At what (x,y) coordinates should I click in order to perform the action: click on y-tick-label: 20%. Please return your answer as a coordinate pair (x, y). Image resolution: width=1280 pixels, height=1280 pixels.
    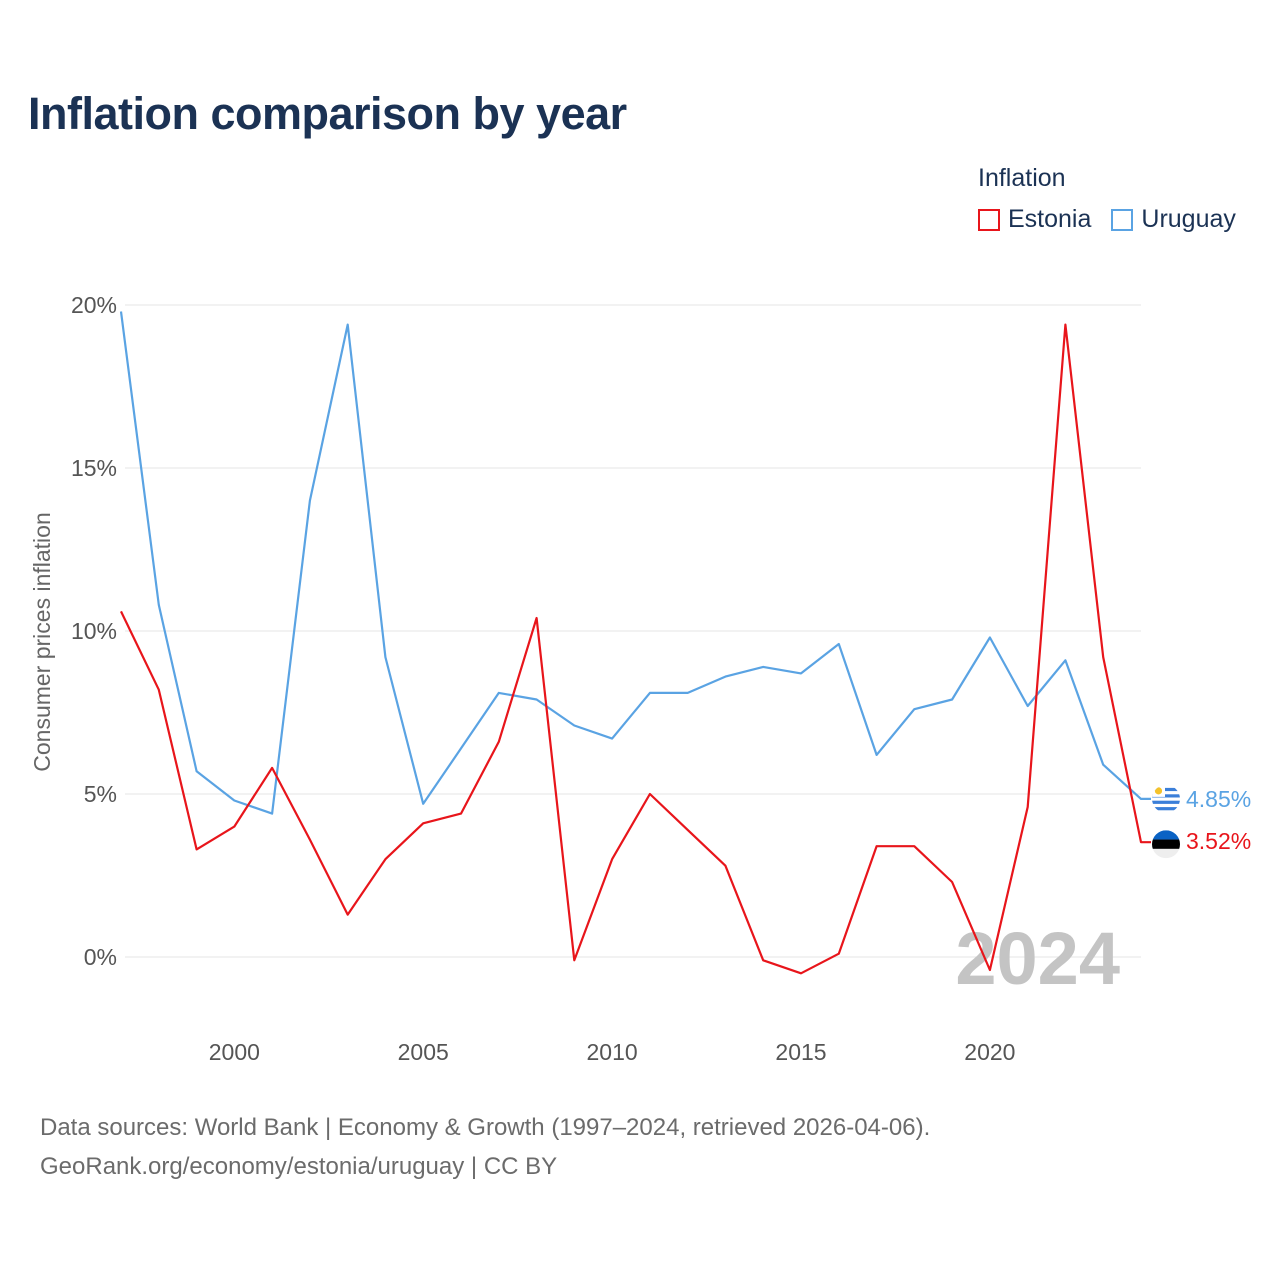
    Looking at the image, I should click on (94, 305).